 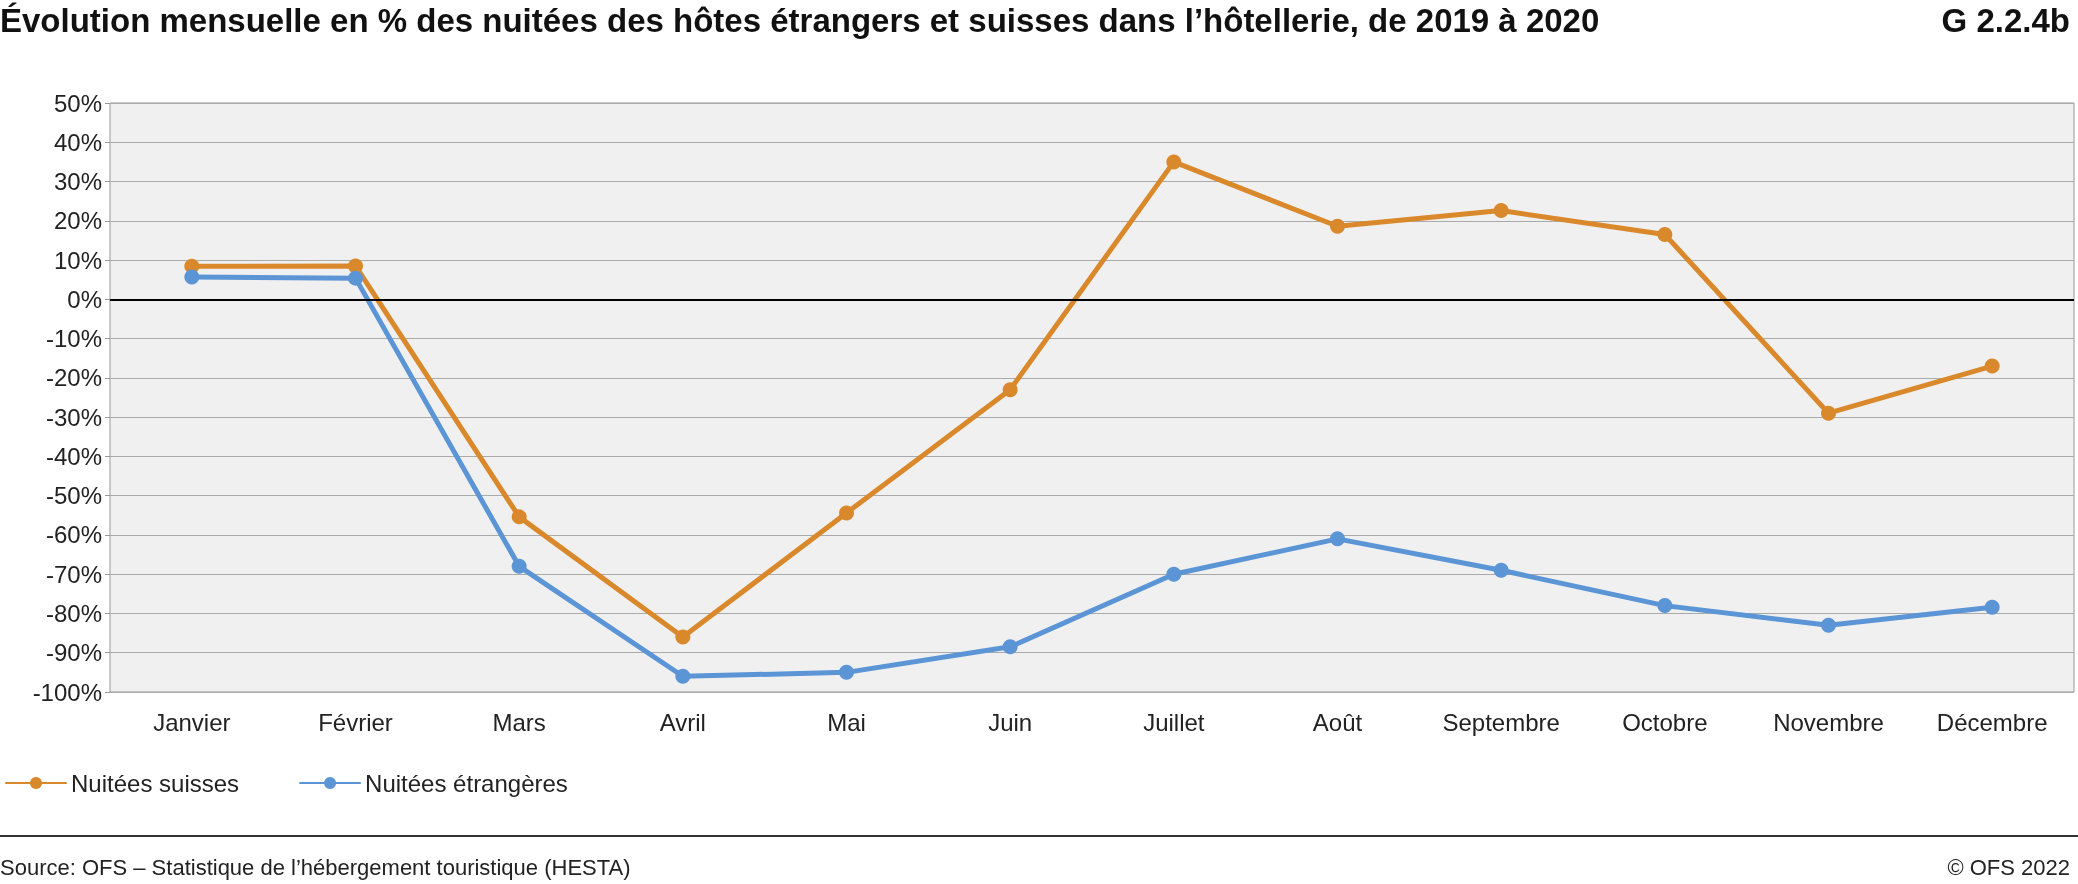 I want to click on y-tick-label: 20%, so click(x=77, y=221).